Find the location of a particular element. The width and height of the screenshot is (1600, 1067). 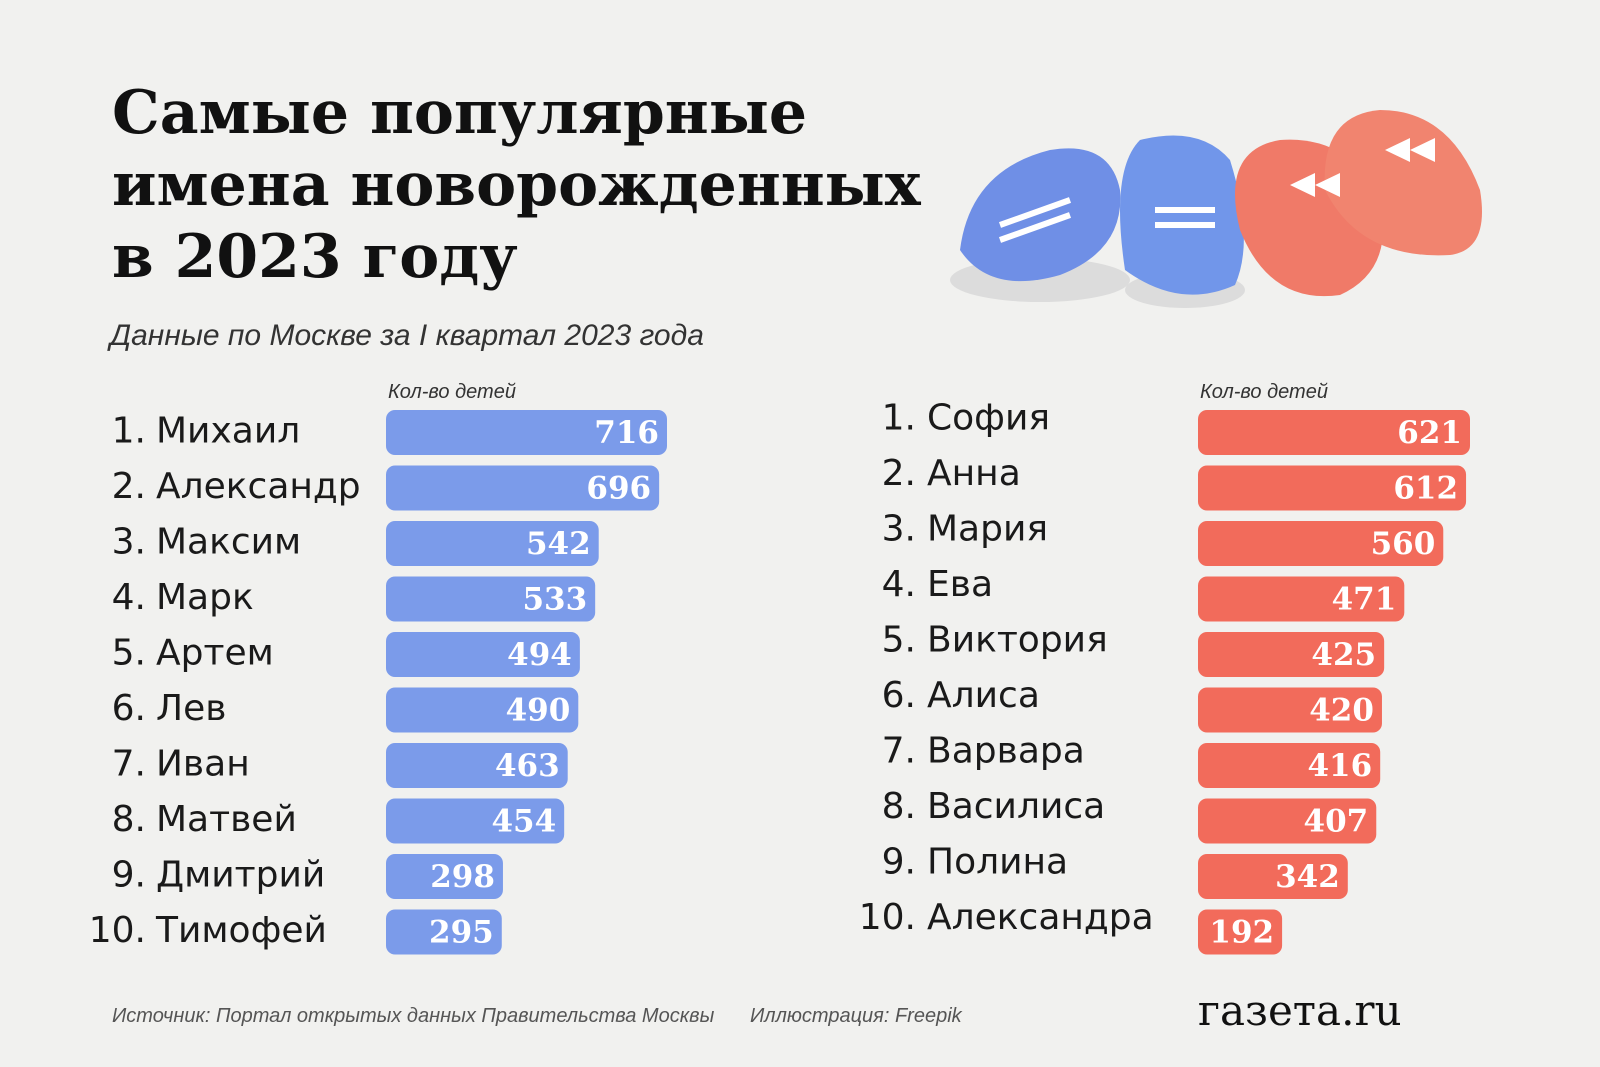

name: Мария is located at coordinates (987, 529).